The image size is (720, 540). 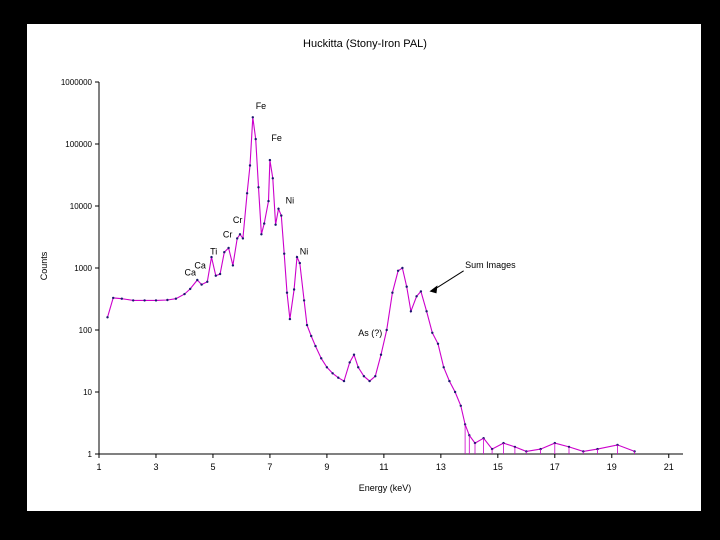 I want to click on x-tick-label: 3, so click(x=155, y=467).